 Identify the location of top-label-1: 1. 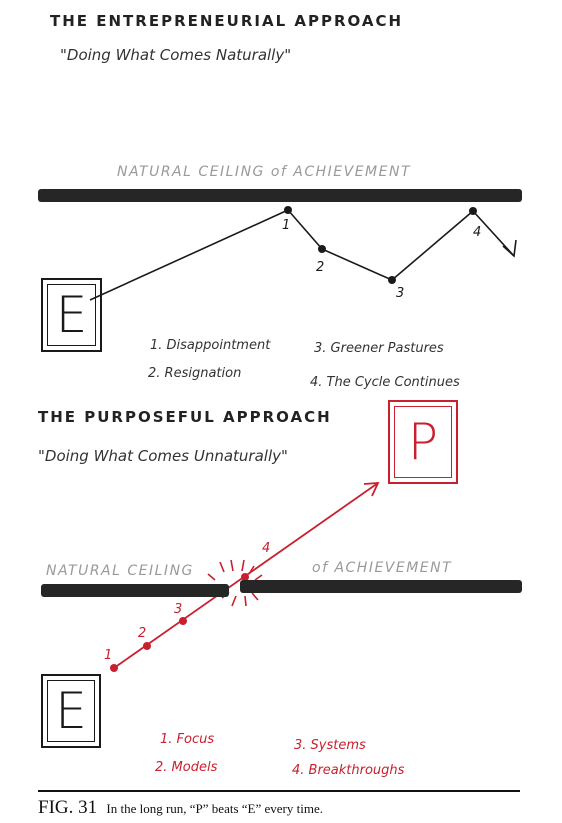
(286, 225).